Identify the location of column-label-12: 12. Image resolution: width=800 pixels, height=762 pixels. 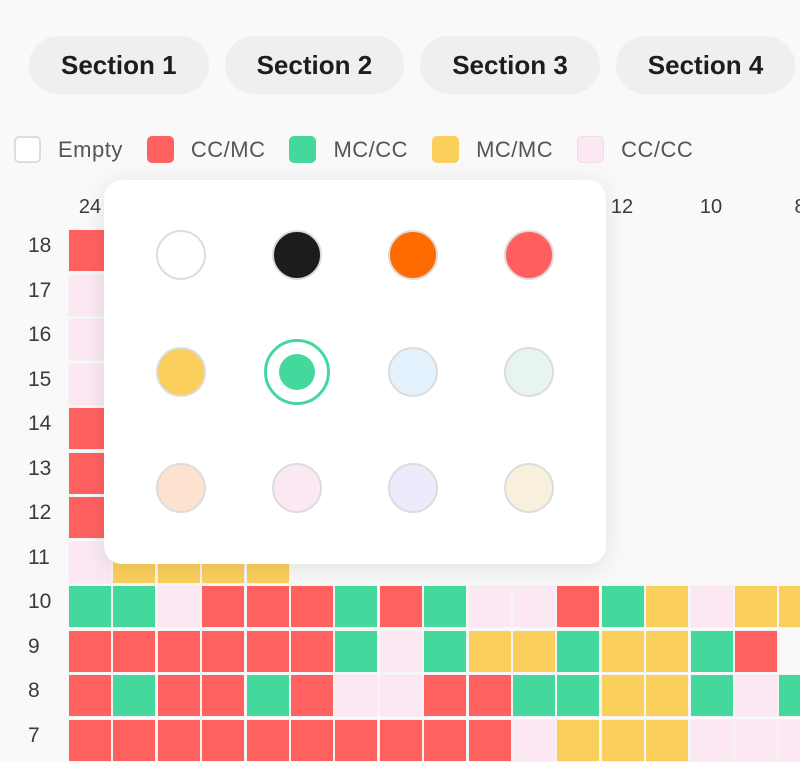
(622, 207).